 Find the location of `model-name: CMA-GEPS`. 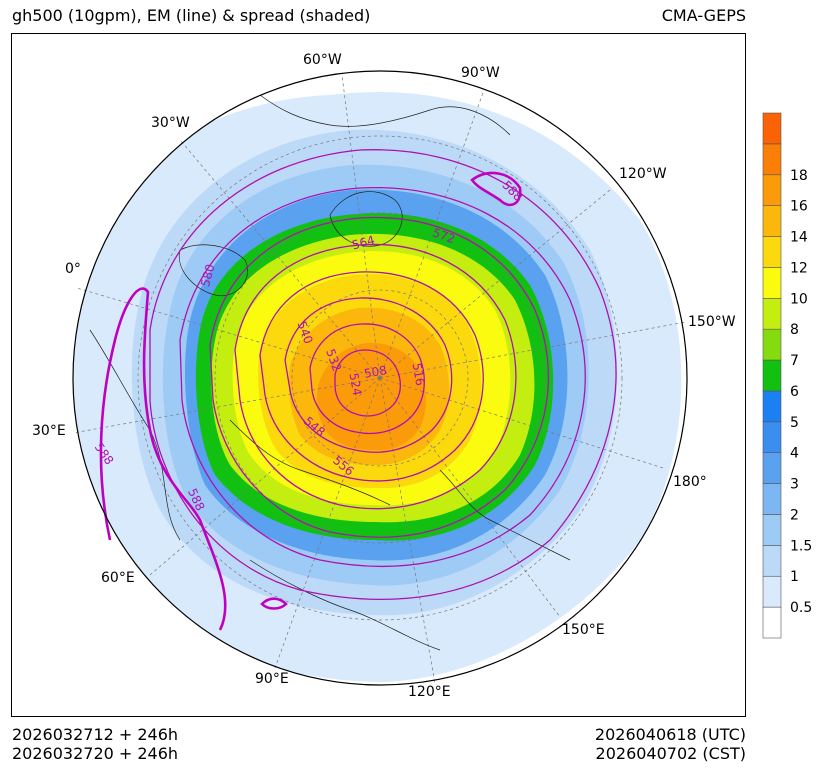

model-name: CMA-GEPS is located at coordinates (703, 15).